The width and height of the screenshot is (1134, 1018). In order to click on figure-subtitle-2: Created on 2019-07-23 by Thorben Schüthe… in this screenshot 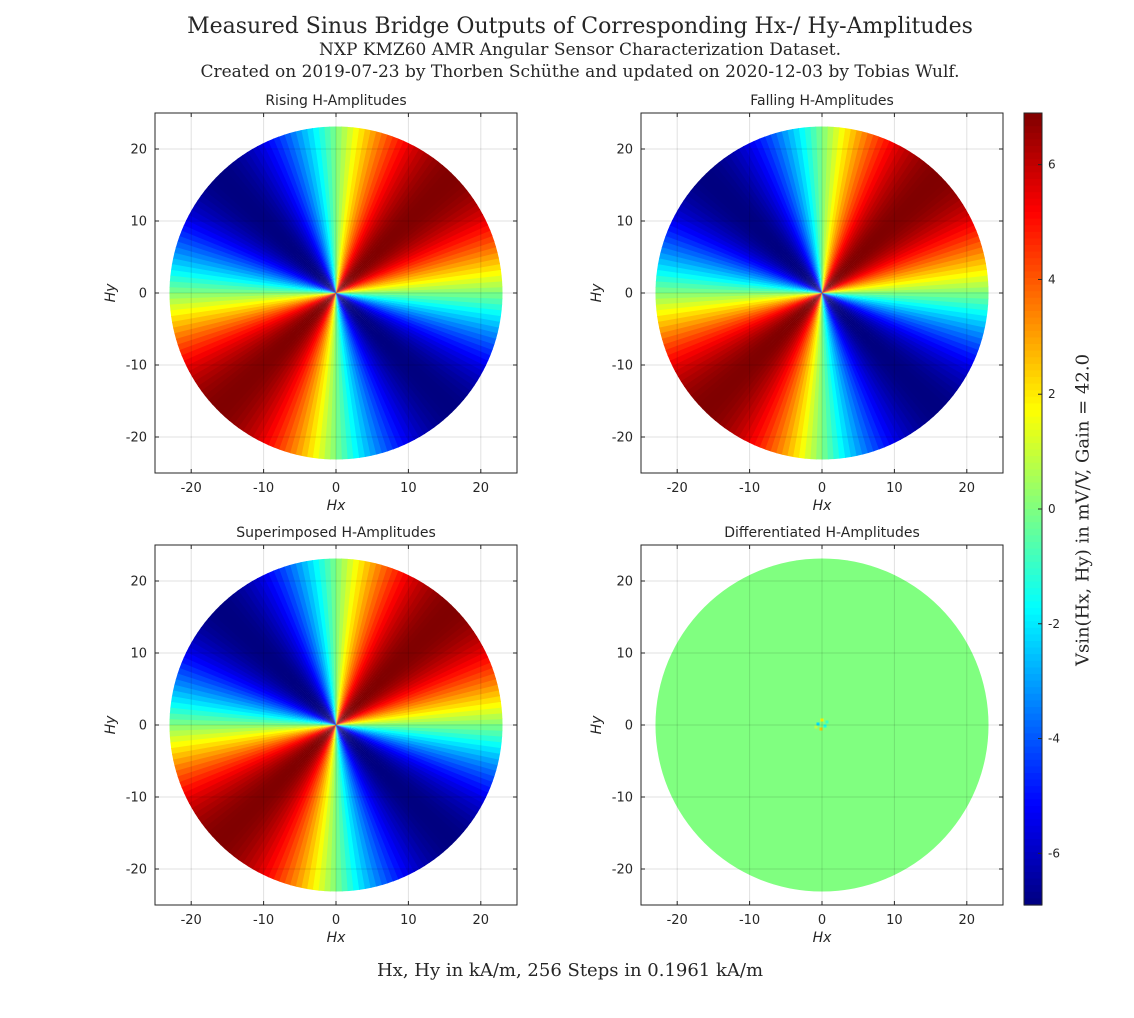, I will do `click(580, 72)`.